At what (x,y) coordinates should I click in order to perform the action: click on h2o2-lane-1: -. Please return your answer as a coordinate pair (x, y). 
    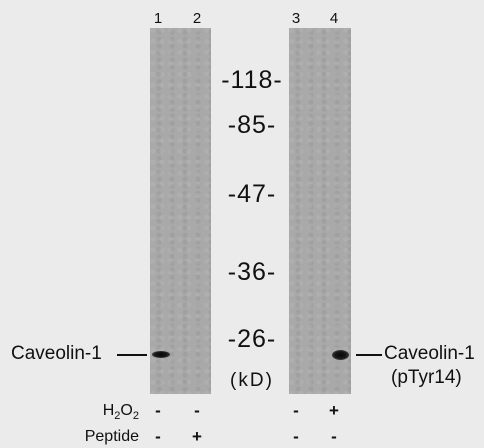
    Looking at the image, I should click on (158, 410).